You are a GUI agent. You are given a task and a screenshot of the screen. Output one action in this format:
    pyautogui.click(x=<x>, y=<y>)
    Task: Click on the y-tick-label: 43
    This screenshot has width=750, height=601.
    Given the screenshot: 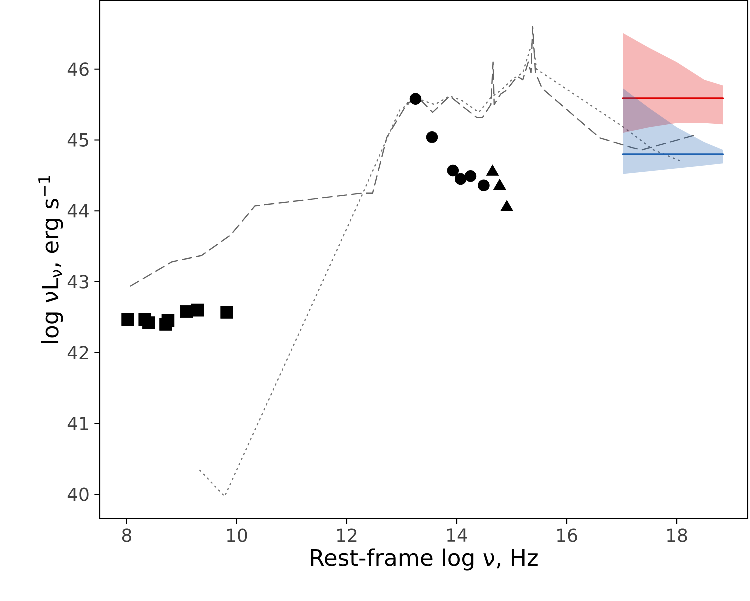 What is the action you would take?
    pyautogui.click(x=78, y=282)
    